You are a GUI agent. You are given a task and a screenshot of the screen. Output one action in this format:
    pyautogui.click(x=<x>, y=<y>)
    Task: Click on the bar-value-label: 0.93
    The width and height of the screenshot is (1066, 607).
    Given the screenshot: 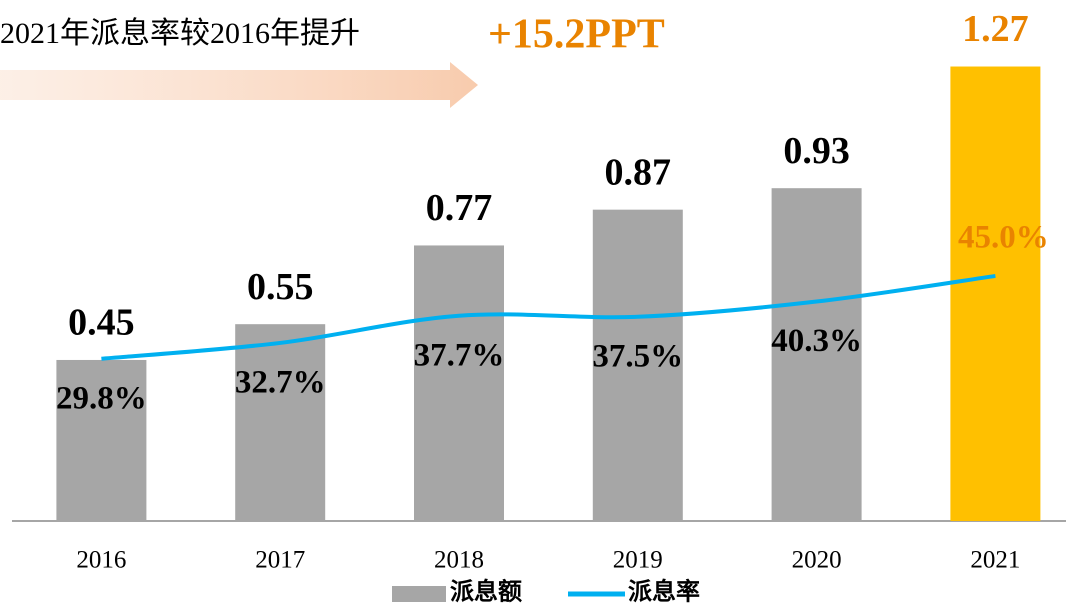 What is the action you would take?
    pyautogui.click(x=816, y=151)
    